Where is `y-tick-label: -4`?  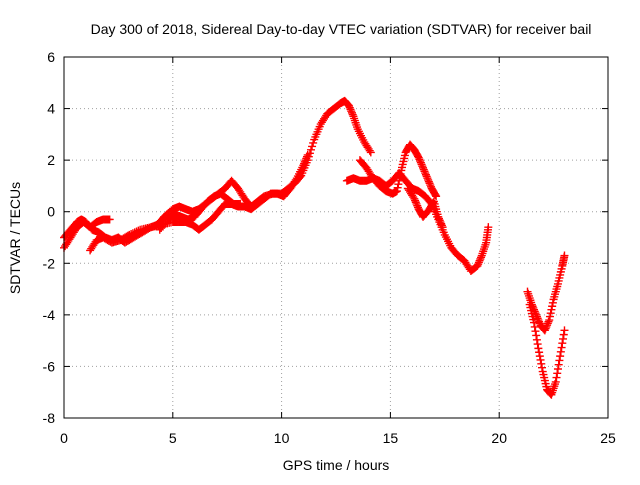
y-tick-label: -4 is located at coordinates (49, 315).